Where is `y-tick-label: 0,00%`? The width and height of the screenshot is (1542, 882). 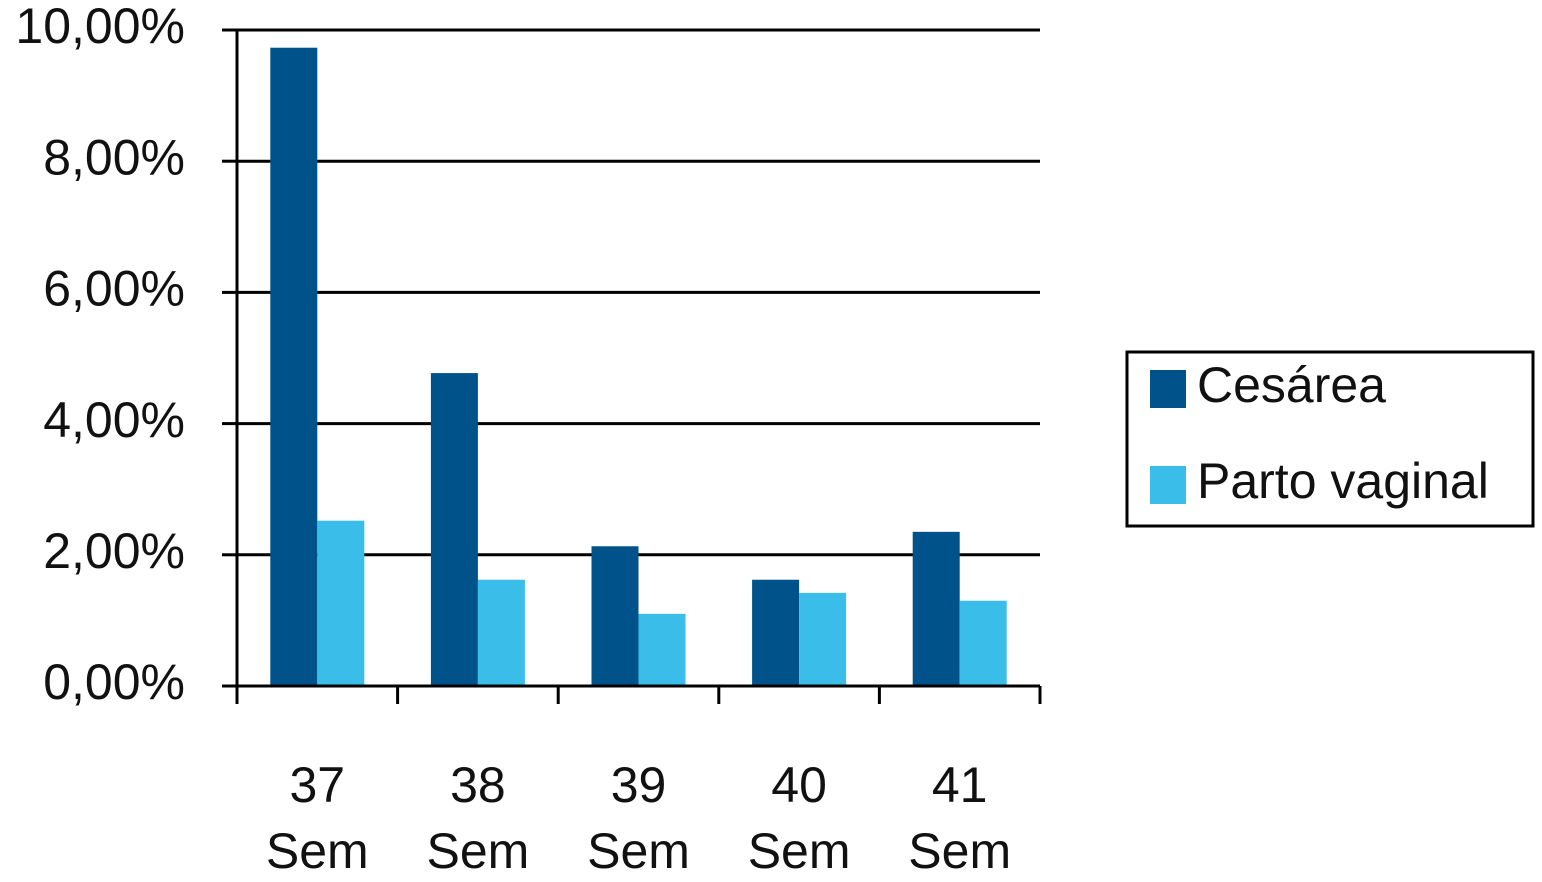
y-tick-label: 0,00% is located at coordinates (114, 682).